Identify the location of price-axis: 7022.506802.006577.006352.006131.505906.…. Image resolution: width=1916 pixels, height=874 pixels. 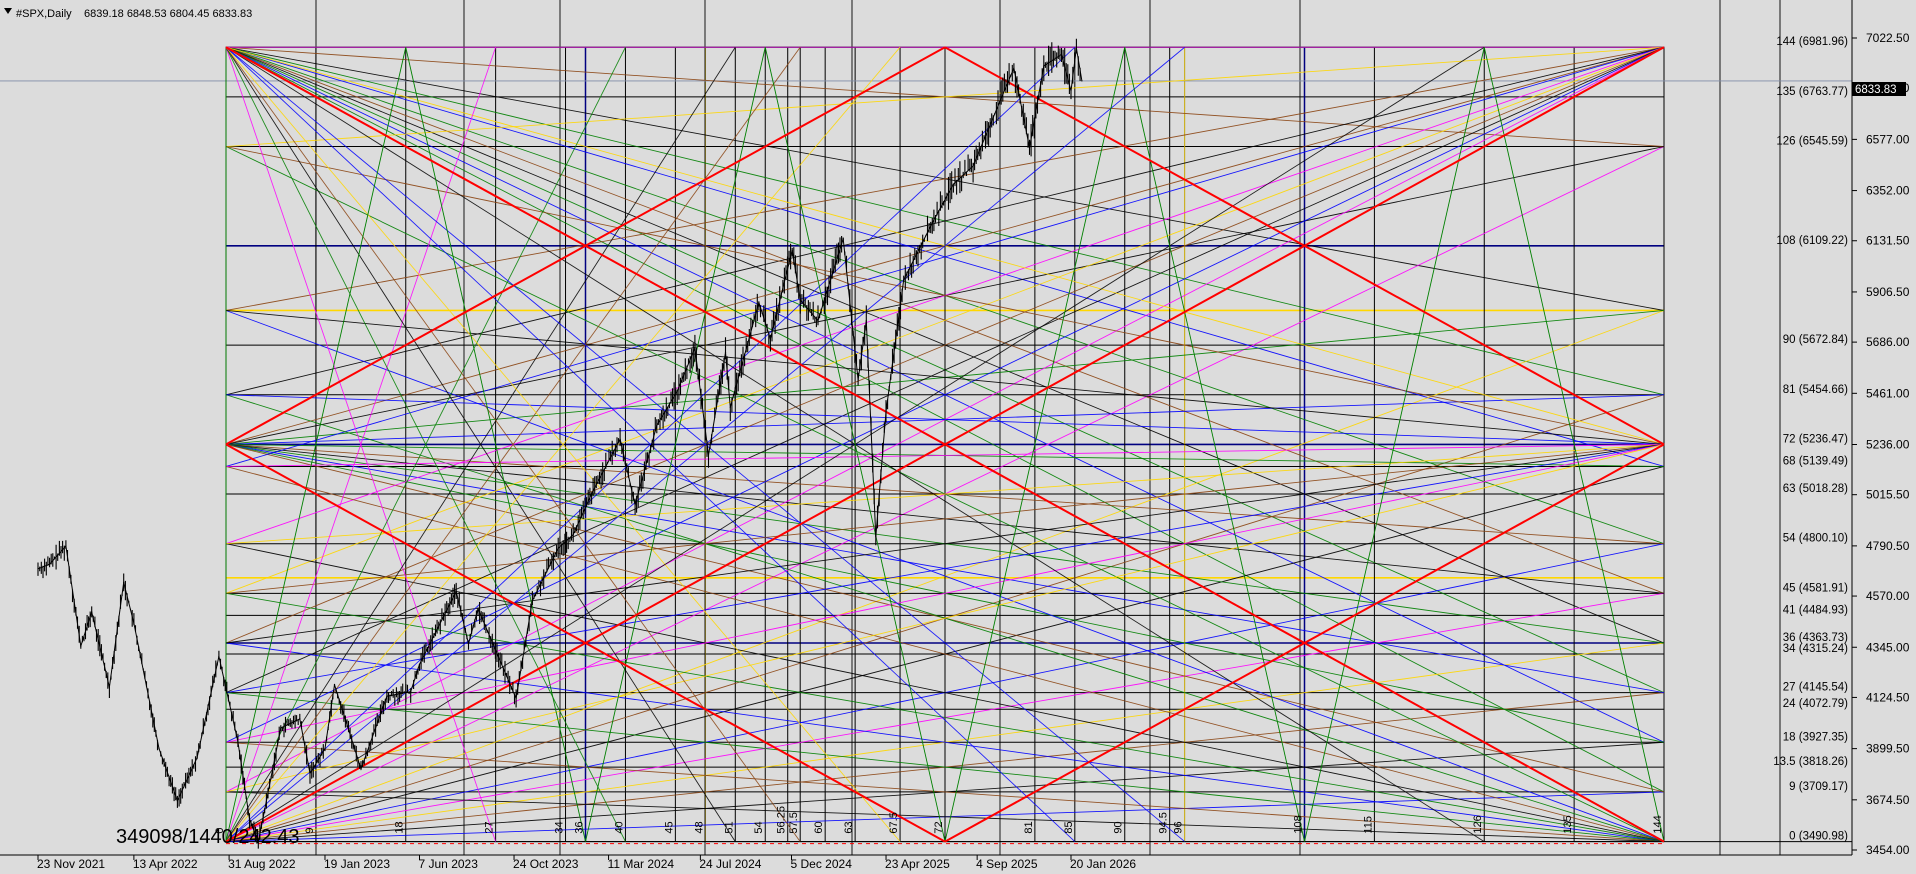
(1883, 437).